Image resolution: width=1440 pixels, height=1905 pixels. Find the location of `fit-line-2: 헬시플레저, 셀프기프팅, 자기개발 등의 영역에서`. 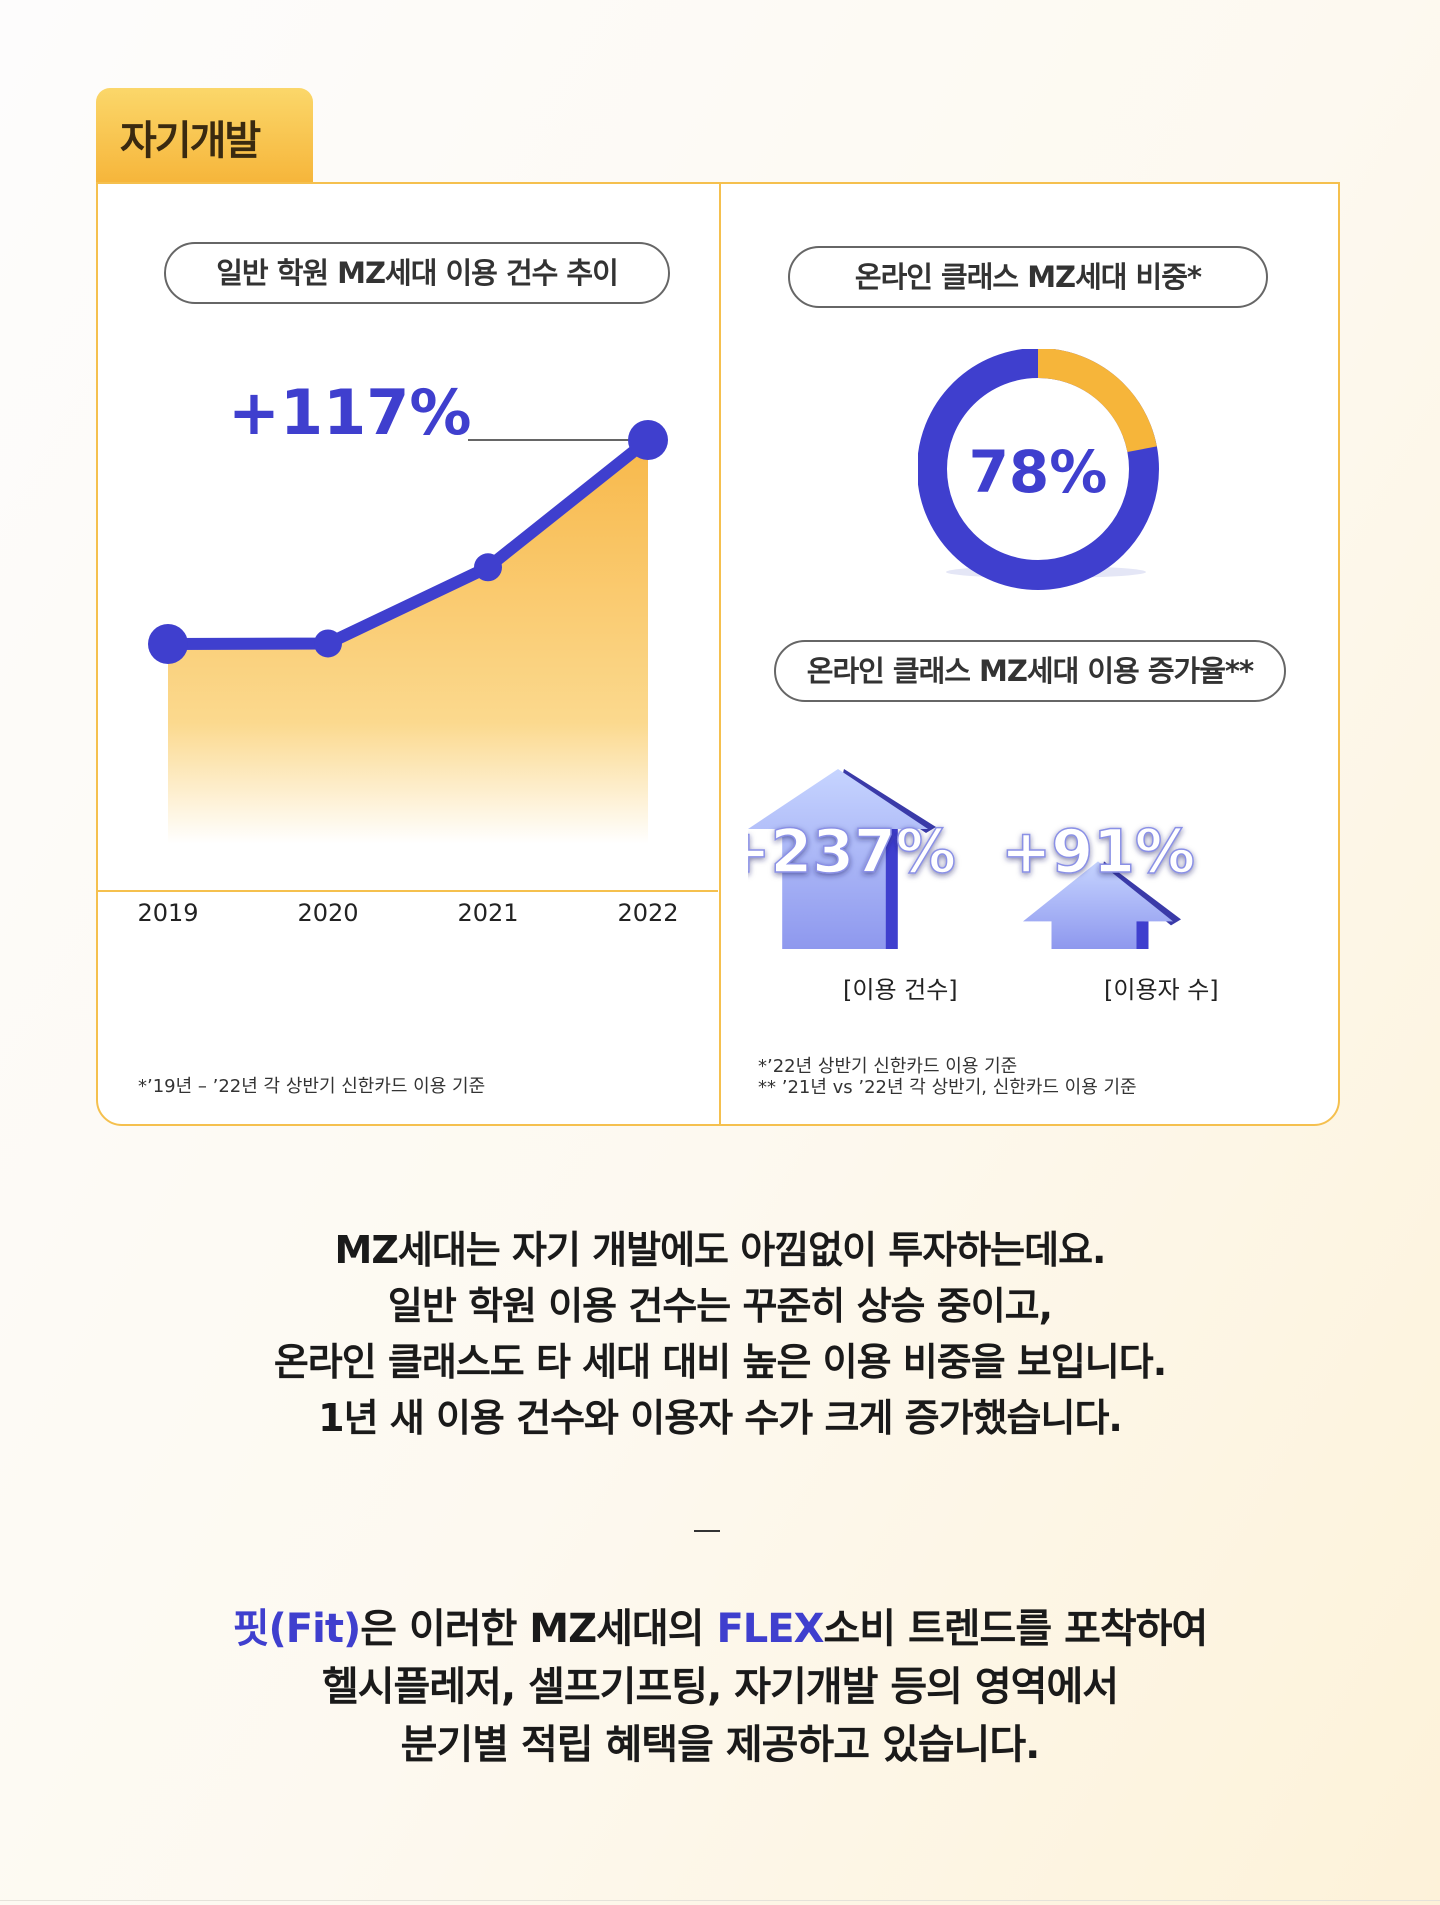

fit-line-2: 헬시플레저, 셀프기프팅, 자기개발 등의 영역에서 is located at coordinates (720, 1687).